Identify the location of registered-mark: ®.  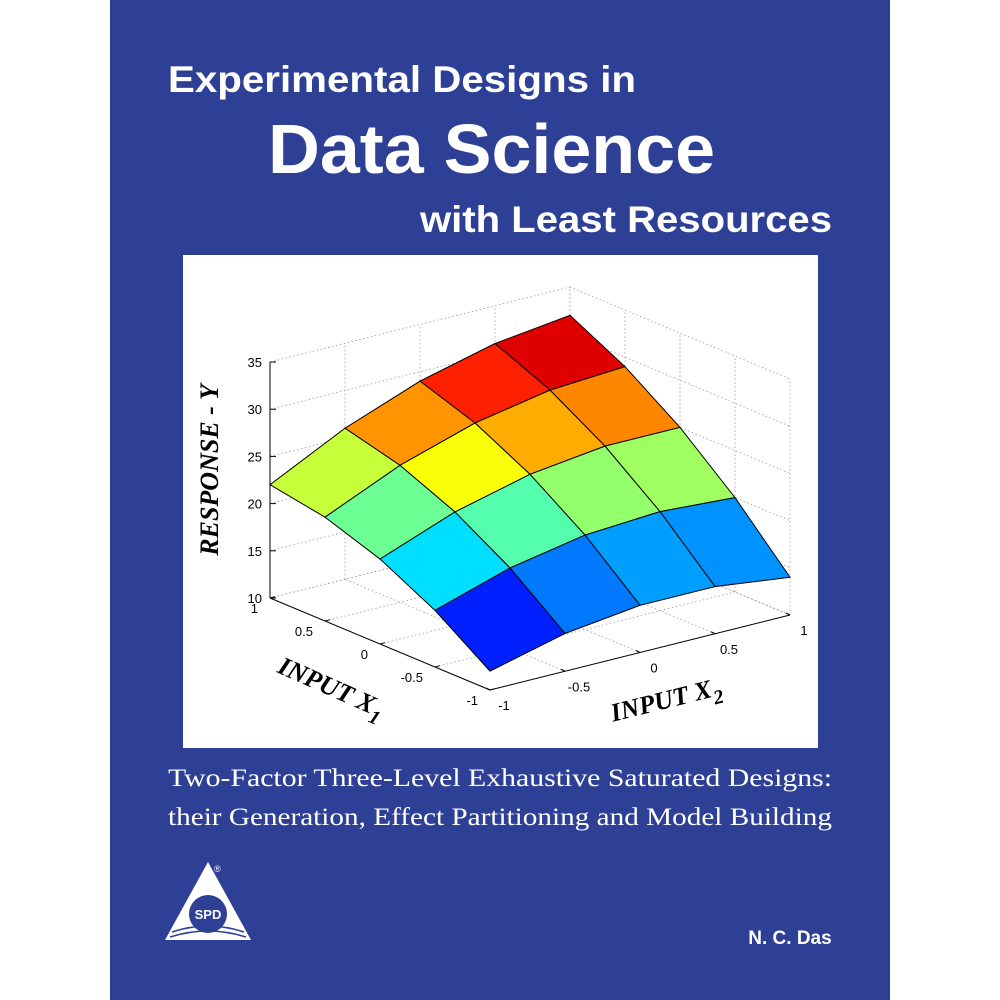
(217, 869).